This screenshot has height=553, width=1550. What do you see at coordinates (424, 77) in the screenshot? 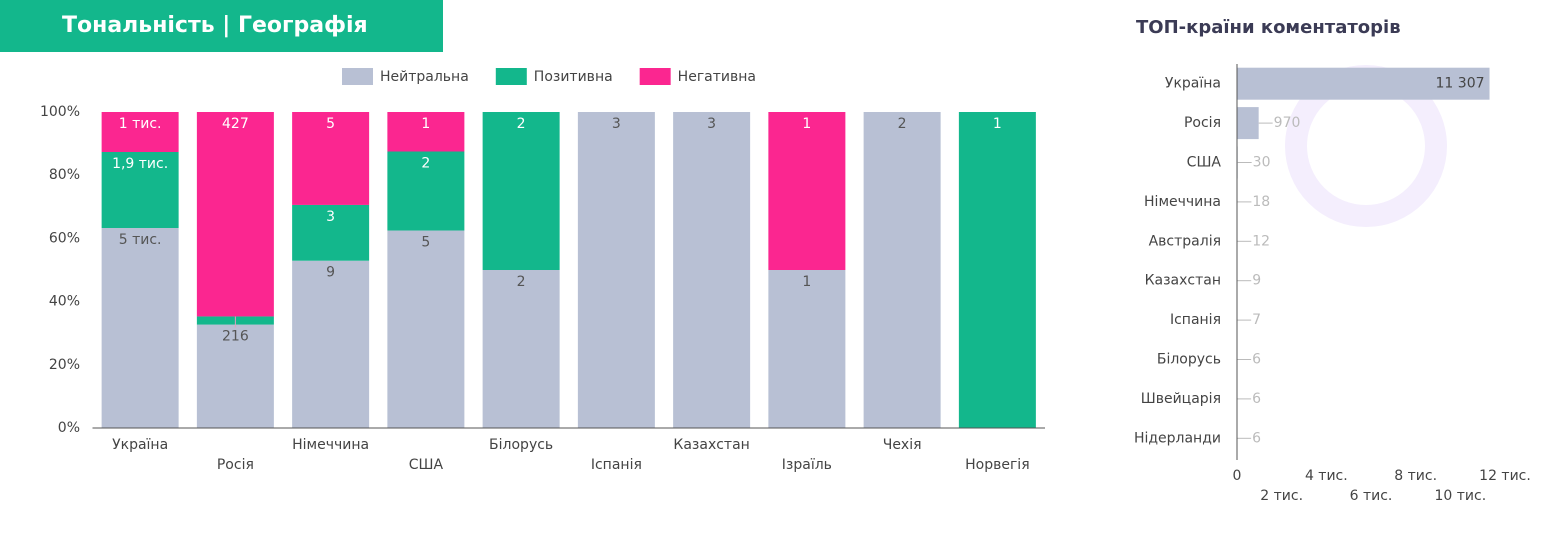
I see `legend-label: Нейтральна` at bounding box center [424, 77].